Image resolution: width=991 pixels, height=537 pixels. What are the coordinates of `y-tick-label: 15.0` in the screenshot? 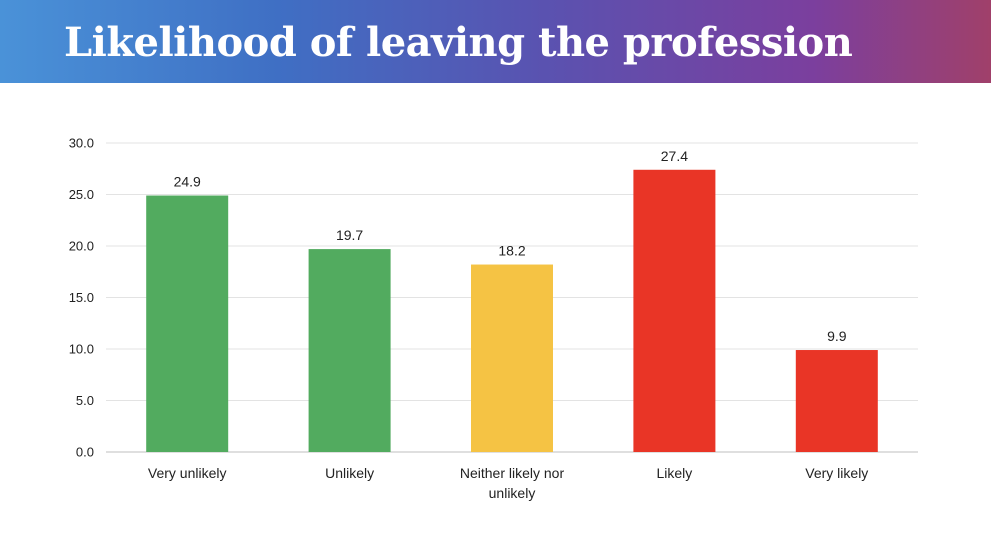 It's located at (81, 297).